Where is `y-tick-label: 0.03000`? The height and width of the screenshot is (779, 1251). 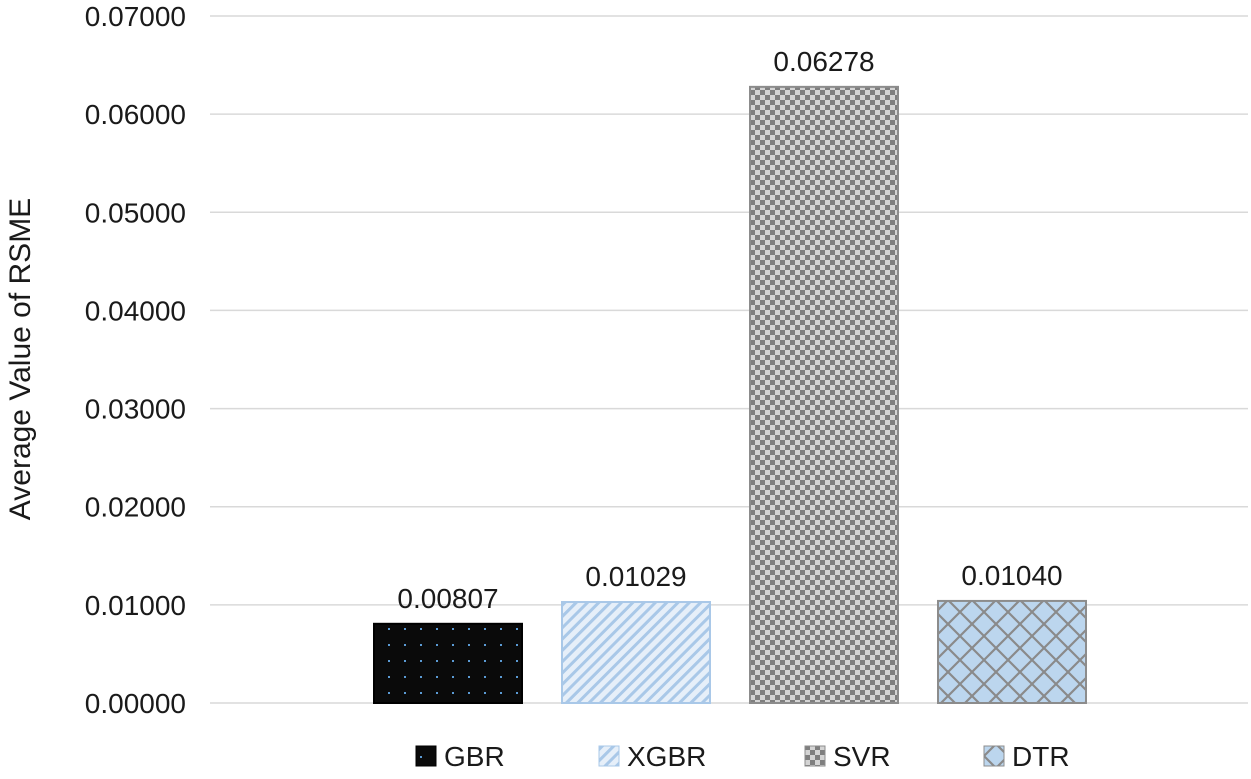 y-tick-label: 0.03000 is located at coordinates (135, 409).